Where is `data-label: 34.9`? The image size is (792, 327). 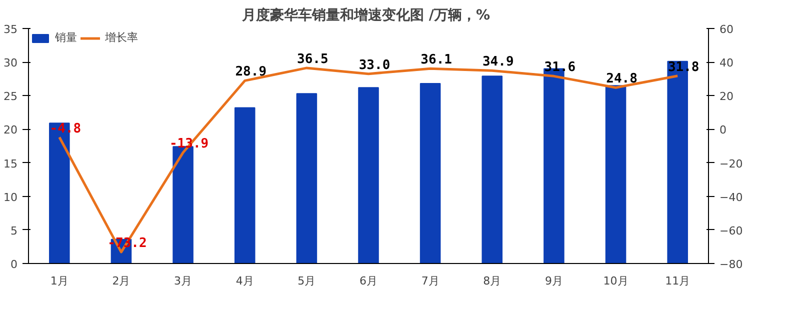
data-label: 34.9 is located at coordinates (498, 62).